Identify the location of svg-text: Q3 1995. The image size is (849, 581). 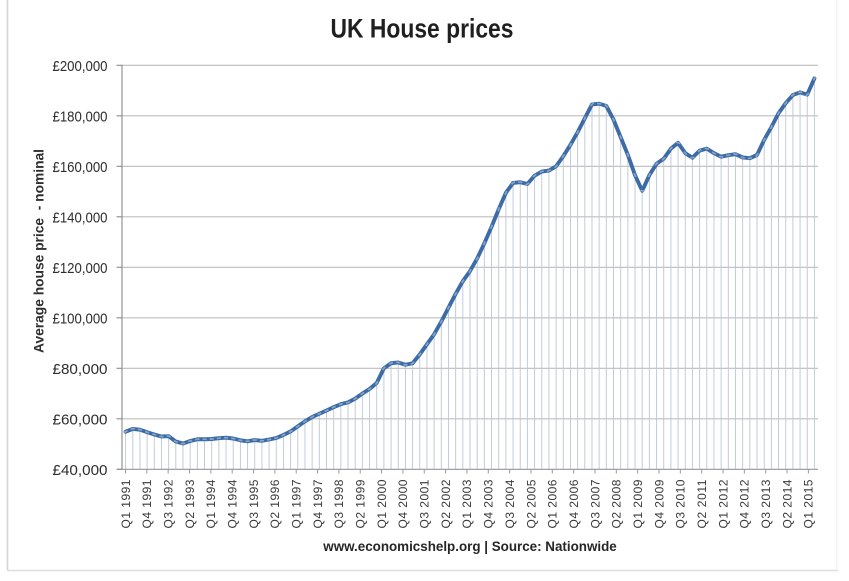
(254, 503).